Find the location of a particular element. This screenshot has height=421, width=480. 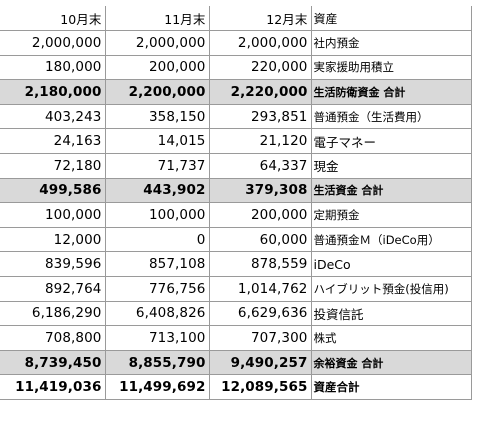

header-cell-asset: 資産 is located at coordinates (391, 19).